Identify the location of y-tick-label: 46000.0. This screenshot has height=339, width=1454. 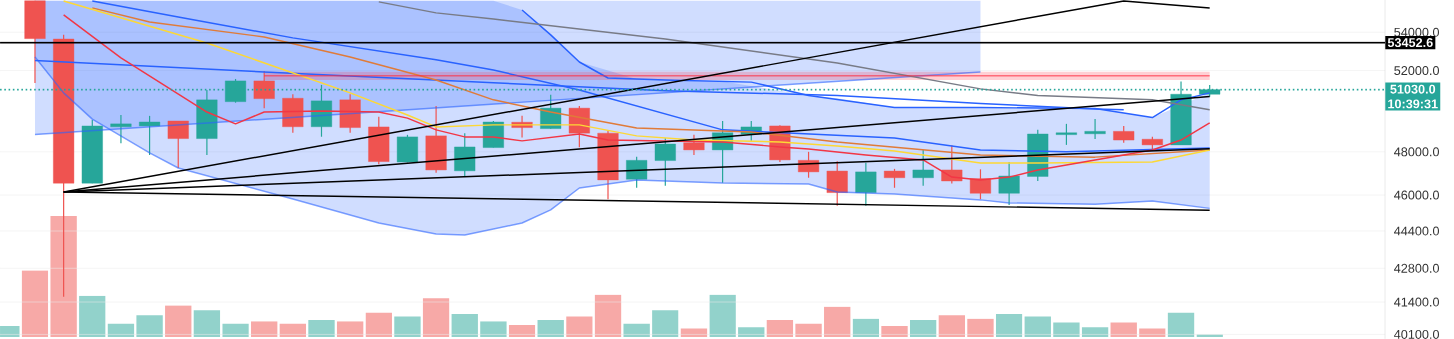
(1417, 195).